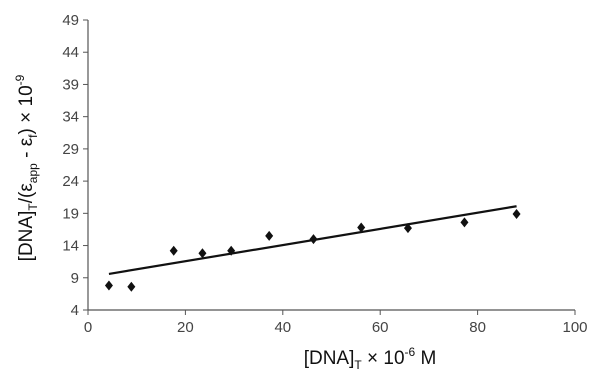  Describe the element at coordinates (70, 181) in the screenshot. I see `y-tick-label: 24` at that location.